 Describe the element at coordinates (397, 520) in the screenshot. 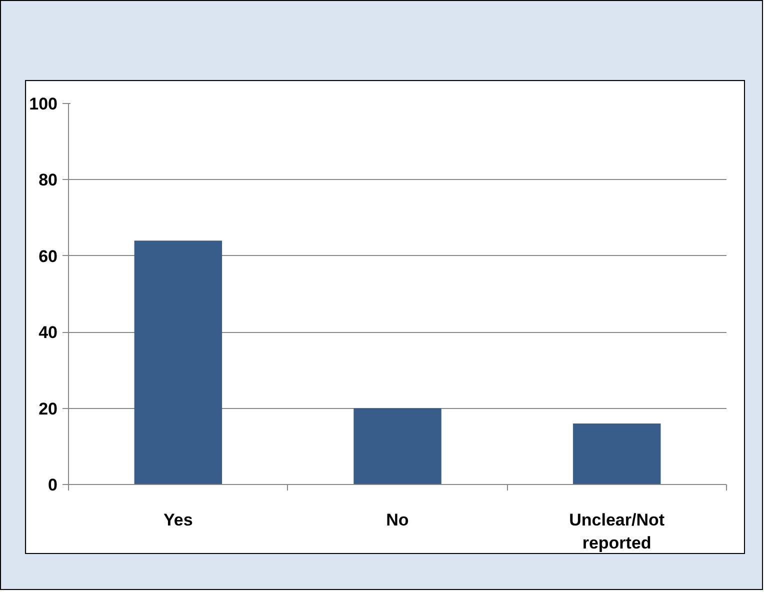

I see `x-tick-label: No` at that location.